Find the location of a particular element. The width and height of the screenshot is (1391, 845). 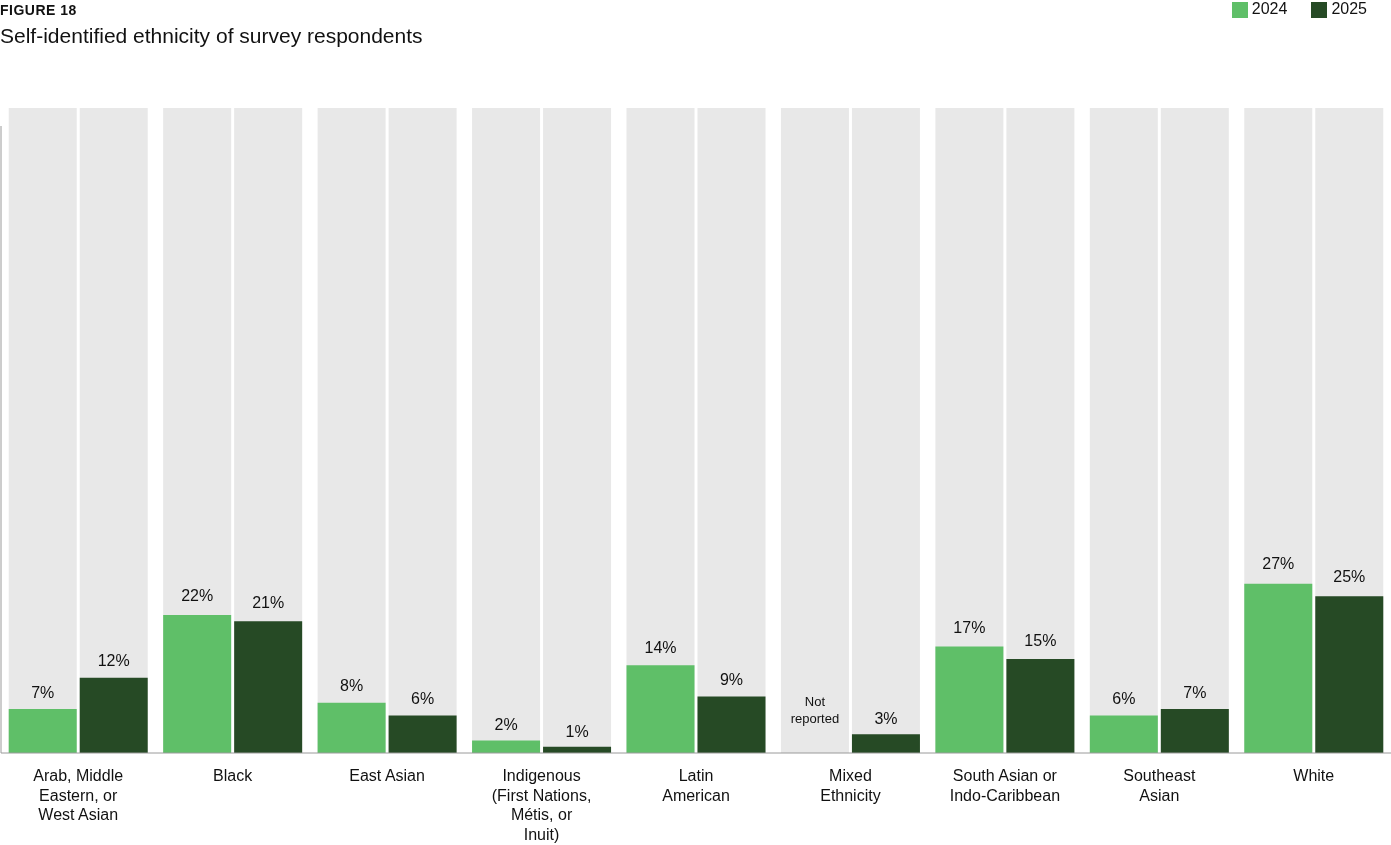

data-label: 15% is located at coordinates (1040, 641).